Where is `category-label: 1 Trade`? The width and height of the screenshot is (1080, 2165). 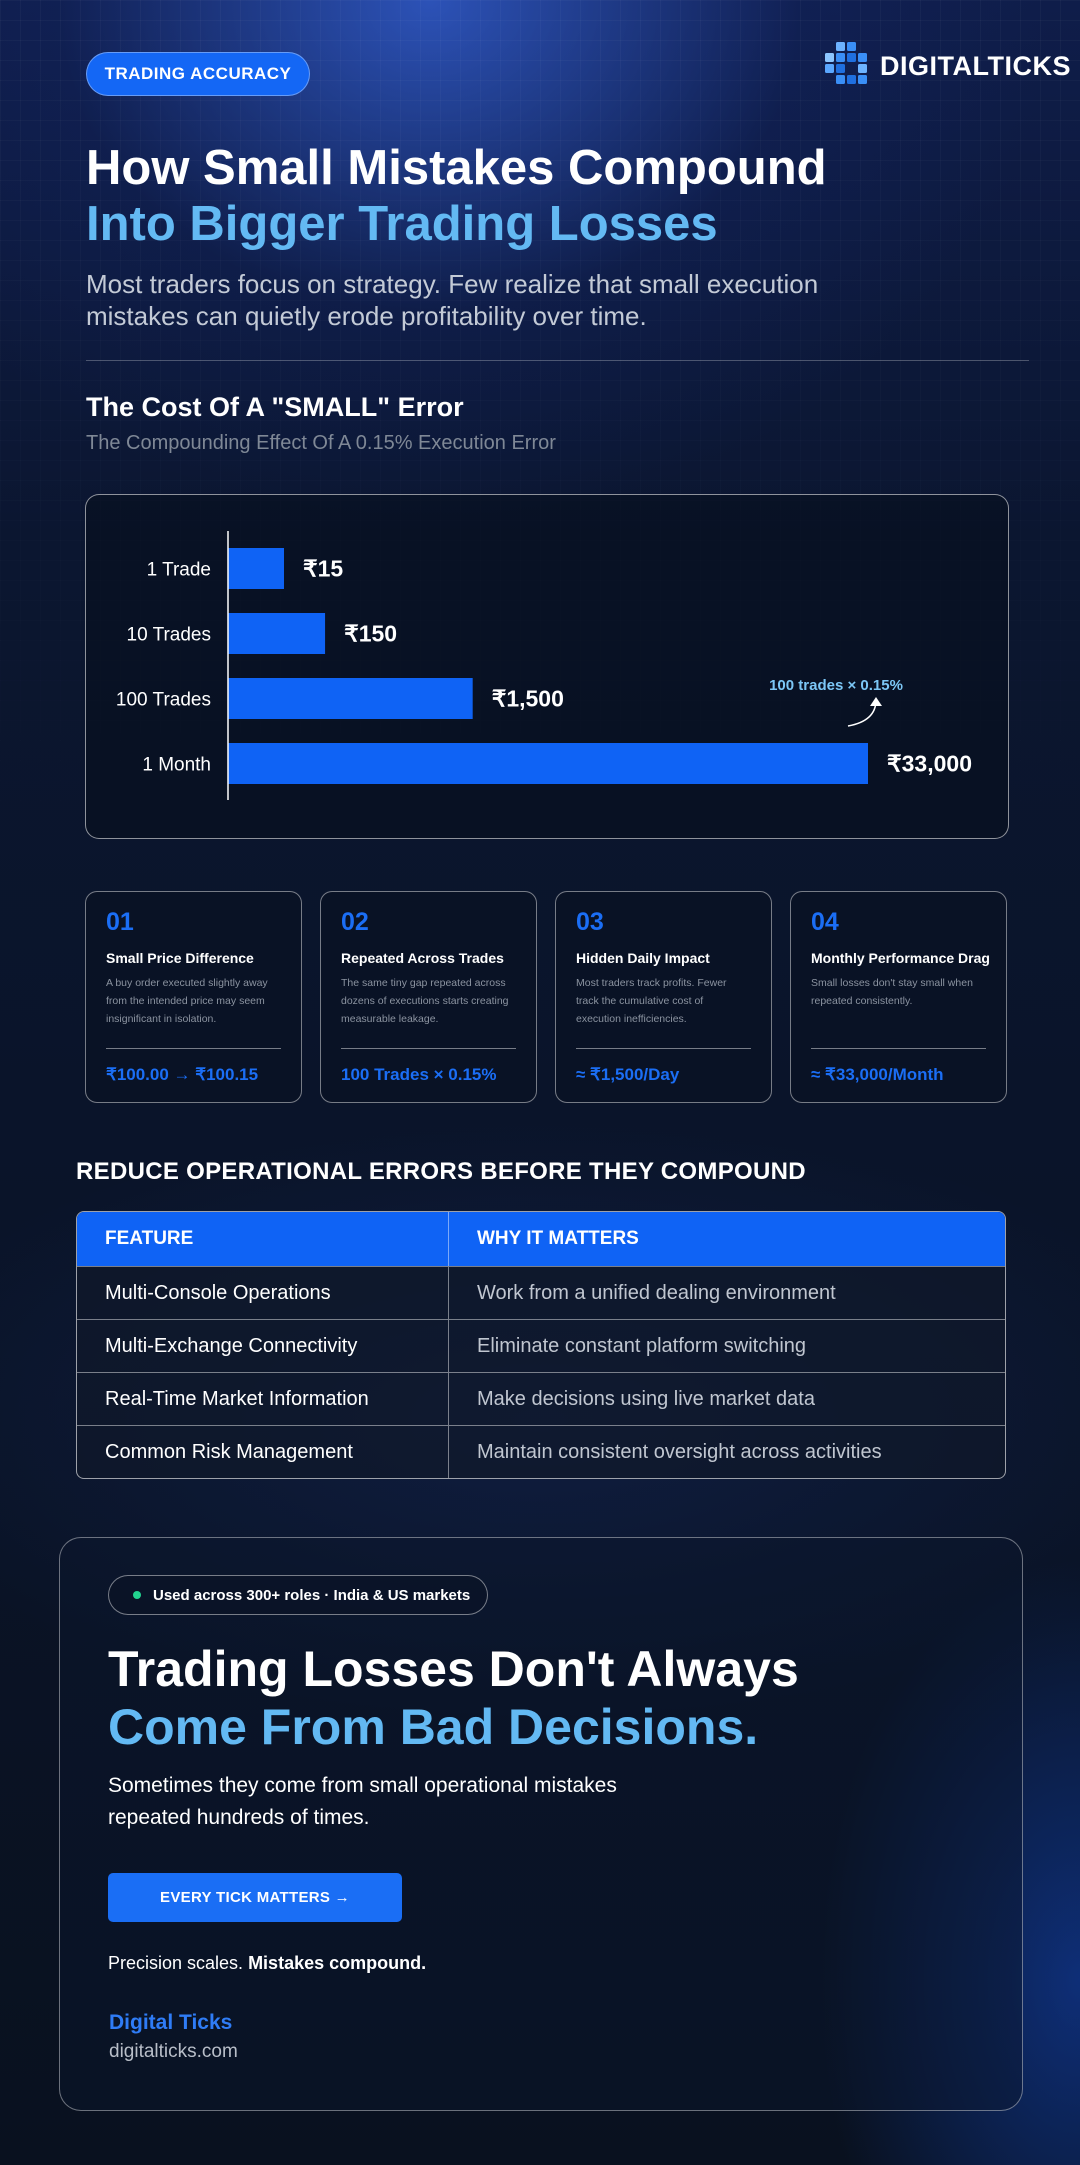
category-label: 1 Trade is located at coordinates (179, 570).